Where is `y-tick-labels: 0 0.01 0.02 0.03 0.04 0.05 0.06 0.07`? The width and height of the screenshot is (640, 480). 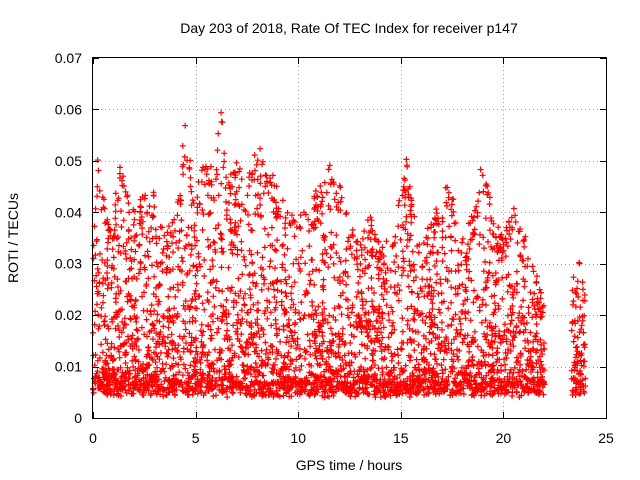
y-tick-labels: 0 0.01 0.02 0.03 0.04 0.05 0.06 0.07 is located at coordinates (68, 238).